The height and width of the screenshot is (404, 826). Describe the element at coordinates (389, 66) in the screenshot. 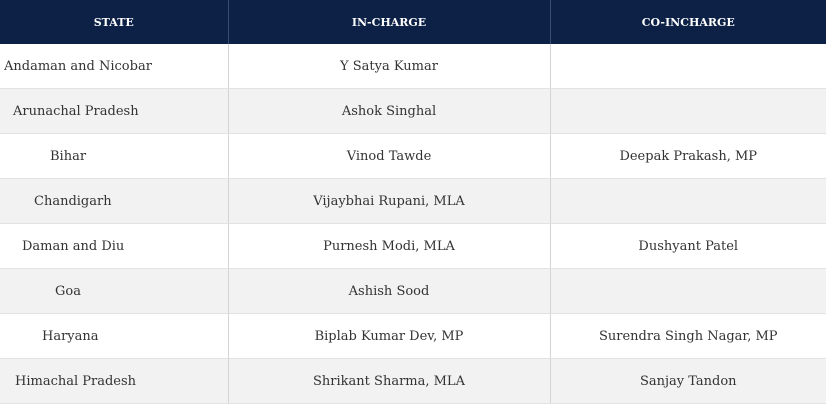

I see `incharge-cell: Y Satya Kumar` at that location.